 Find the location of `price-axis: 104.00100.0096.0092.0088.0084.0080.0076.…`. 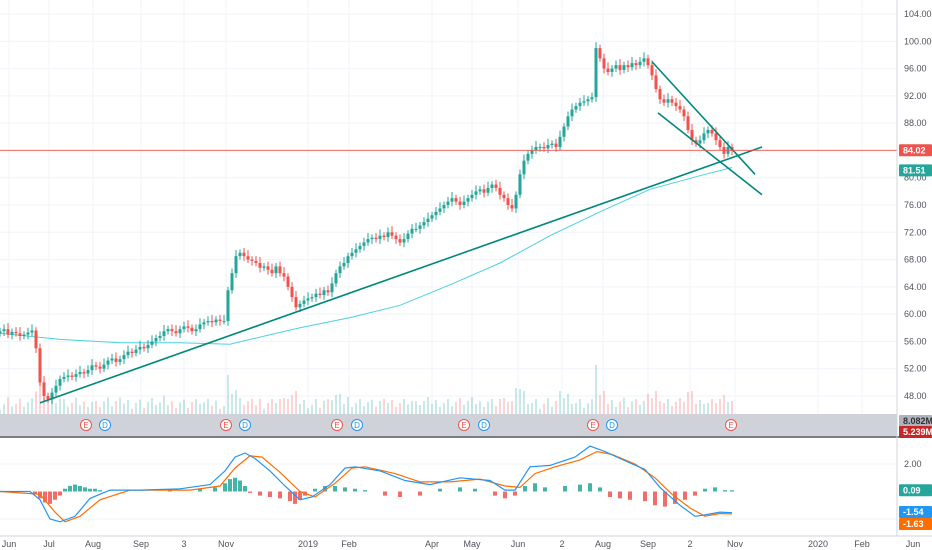

price-axis: 104.00100.0096.0092.0088.0084.0080.0076.… is located at coordinates (918, 205).